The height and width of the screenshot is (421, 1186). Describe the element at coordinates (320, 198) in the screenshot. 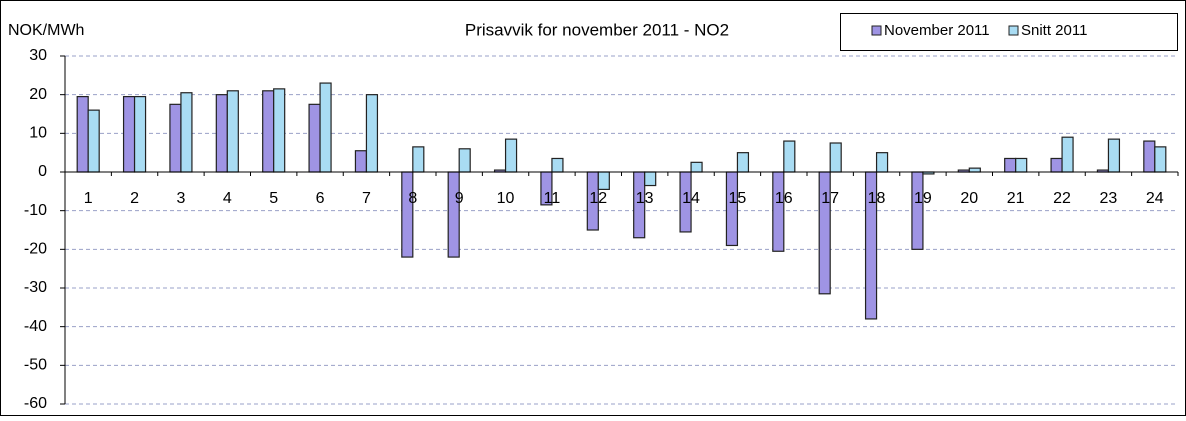

I see `x-tick-label: 6` at that location.